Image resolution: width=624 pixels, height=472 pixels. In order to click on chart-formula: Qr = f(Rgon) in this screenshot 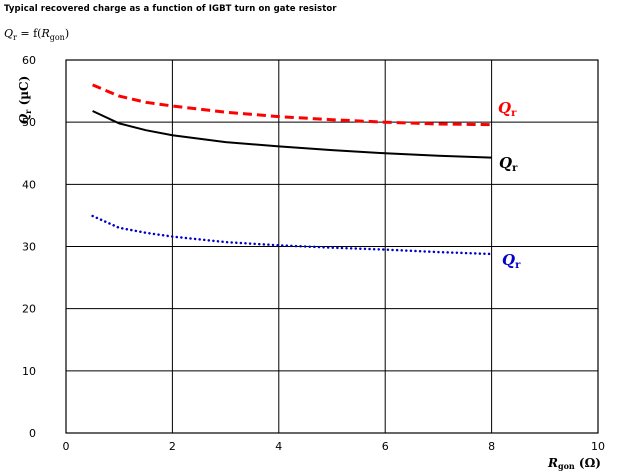, I will do `click(37, 35)`.